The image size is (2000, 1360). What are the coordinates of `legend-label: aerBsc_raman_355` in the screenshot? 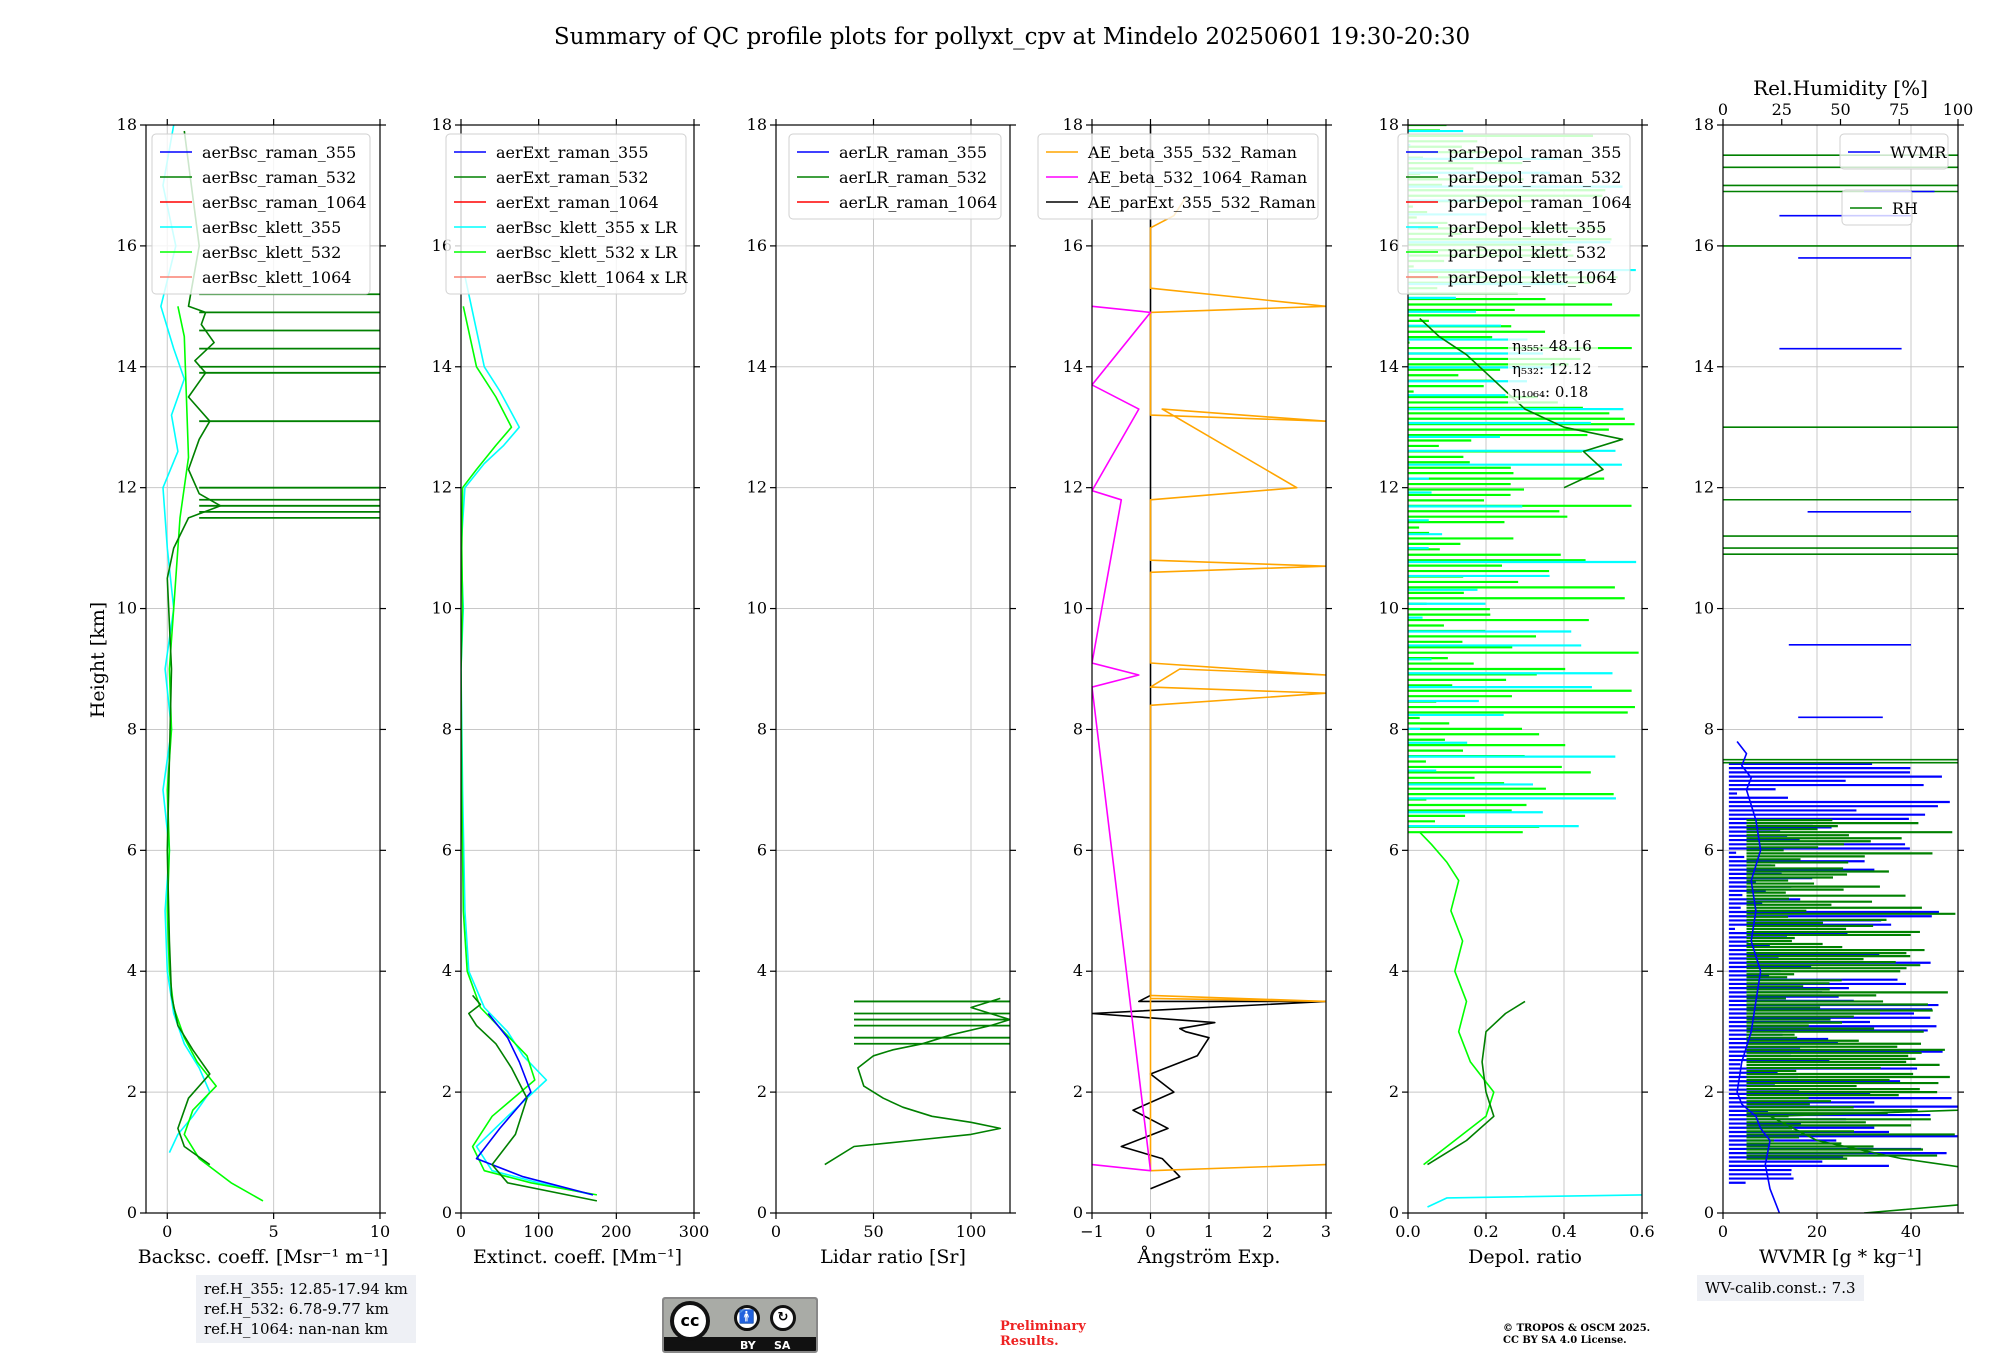 It's located at (279, 152).